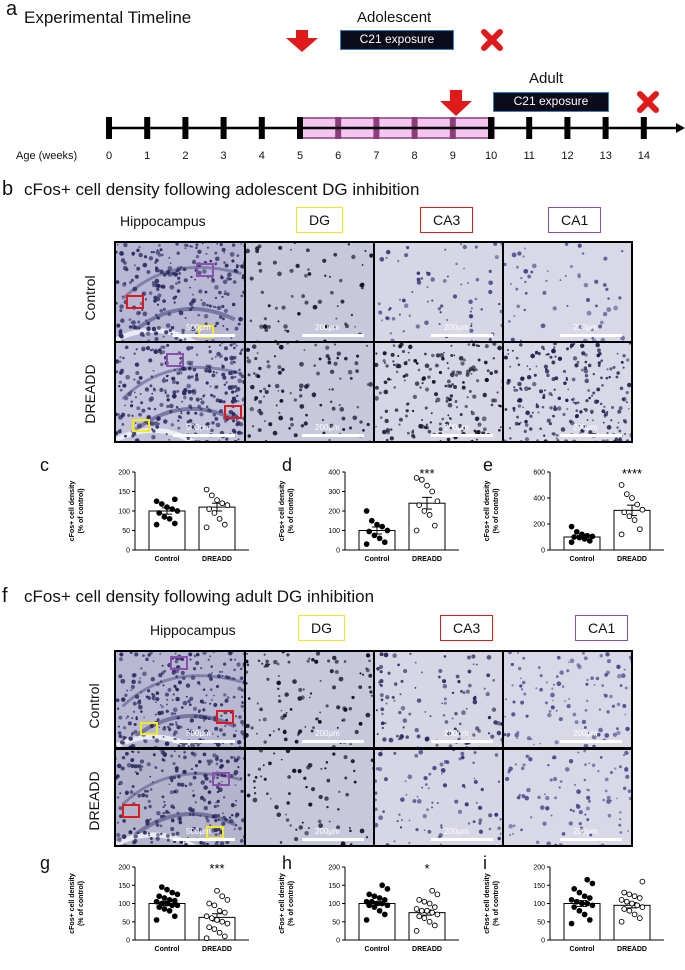 The height and width of the screenshot is (970, 685). What do you see at coordinates (261, 156) in the screenshot?
I see `week-label: 4` at bounding box center [261, 156].